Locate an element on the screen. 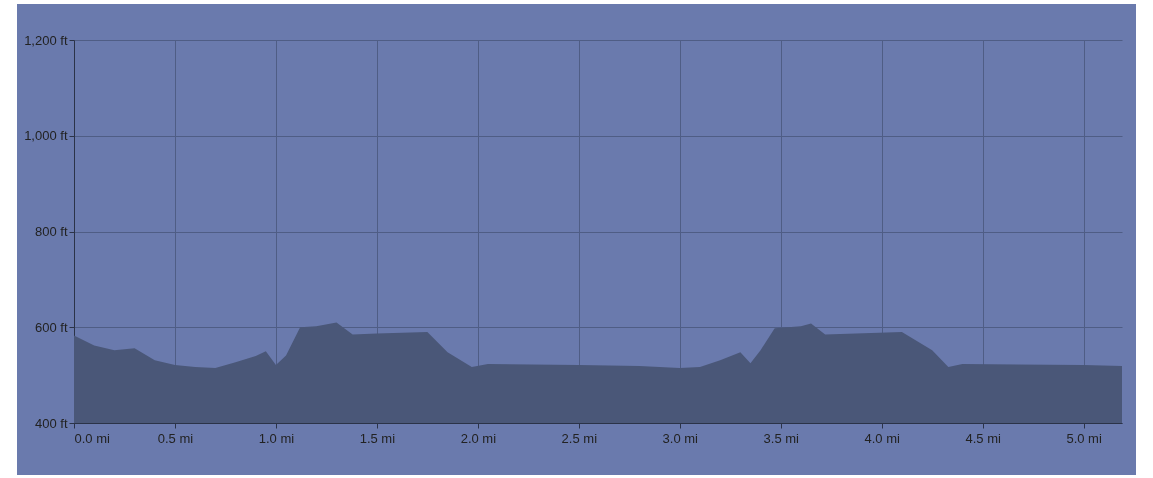  x-tick-label: 2.5 mi is located at coordinates (579, 438).